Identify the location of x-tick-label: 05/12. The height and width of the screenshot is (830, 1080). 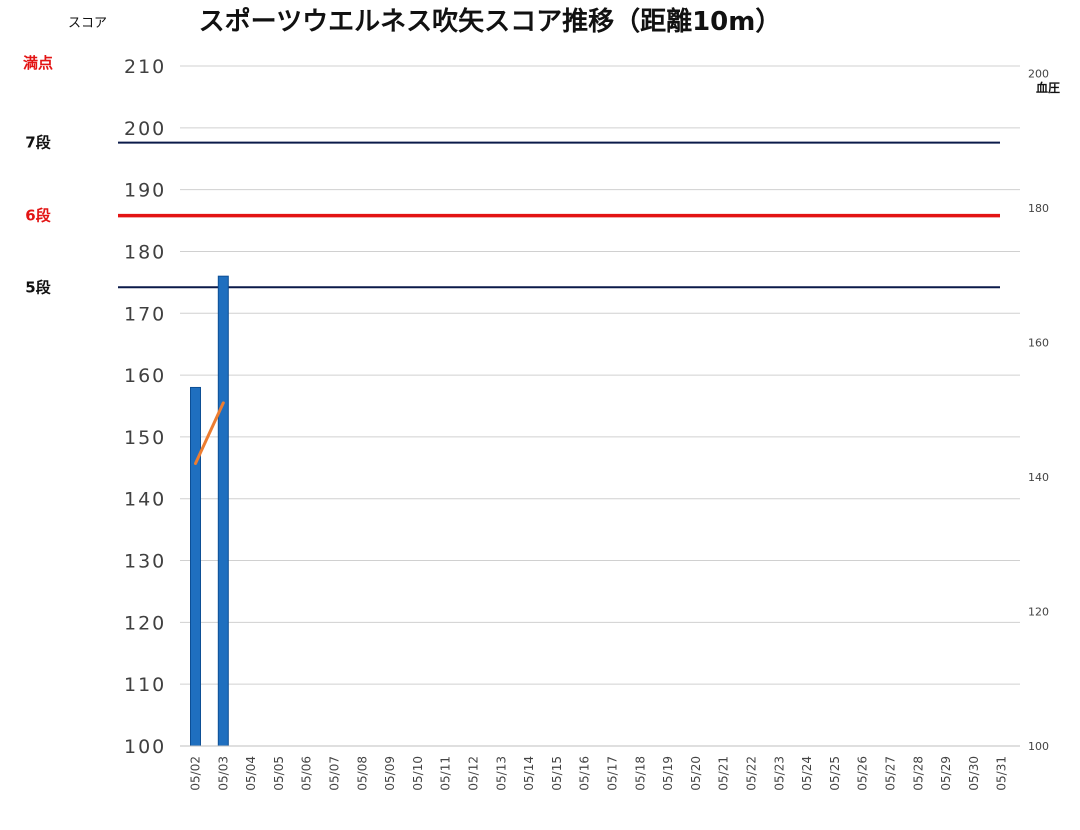
(474, 773).